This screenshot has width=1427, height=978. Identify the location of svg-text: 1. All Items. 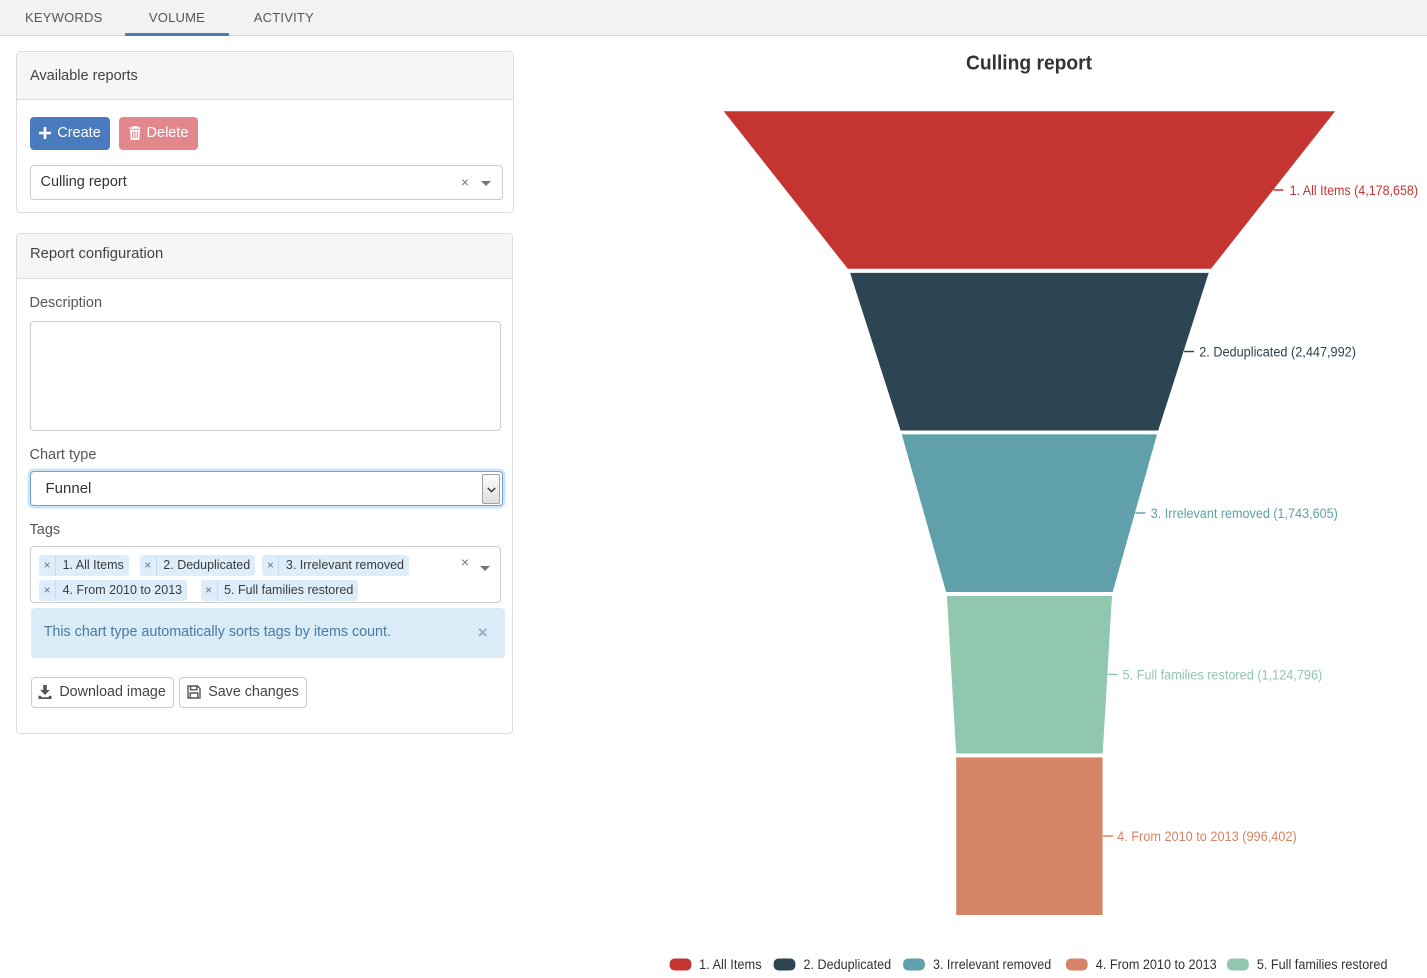
(730, 964).